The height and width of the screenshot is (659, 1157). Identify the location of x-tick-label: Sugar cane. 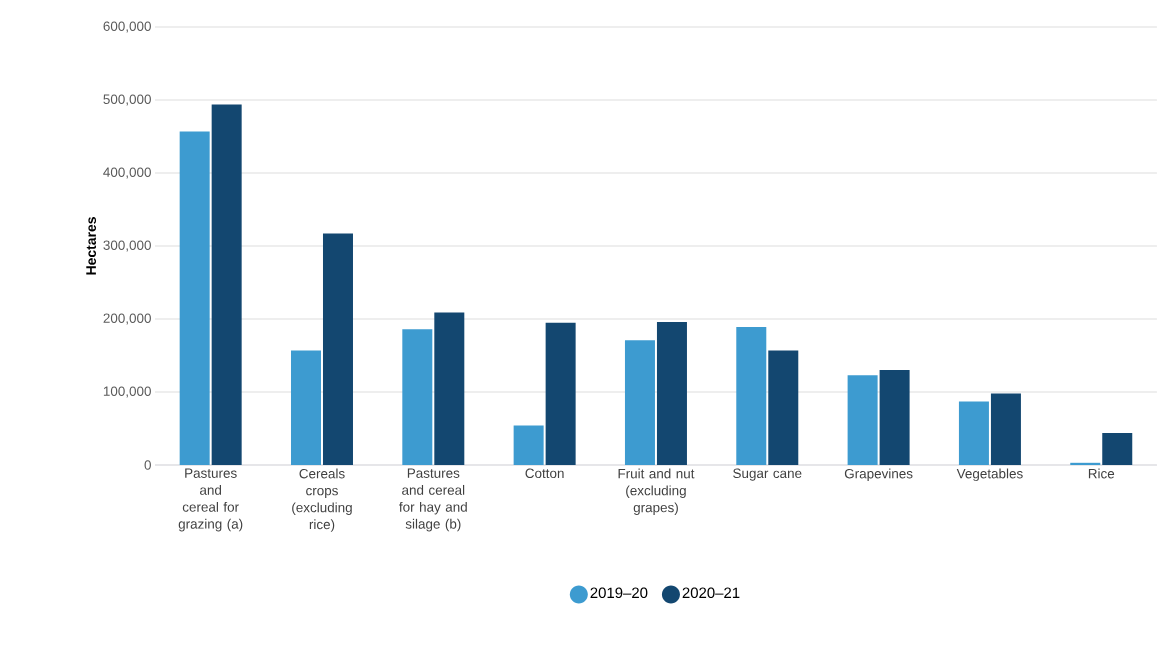
(767, 474).